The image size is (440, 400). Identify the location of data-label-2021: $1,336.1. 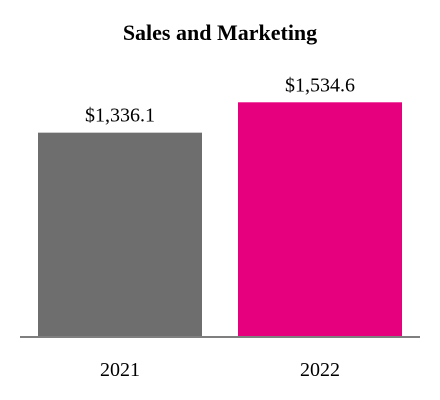
(120, 116).